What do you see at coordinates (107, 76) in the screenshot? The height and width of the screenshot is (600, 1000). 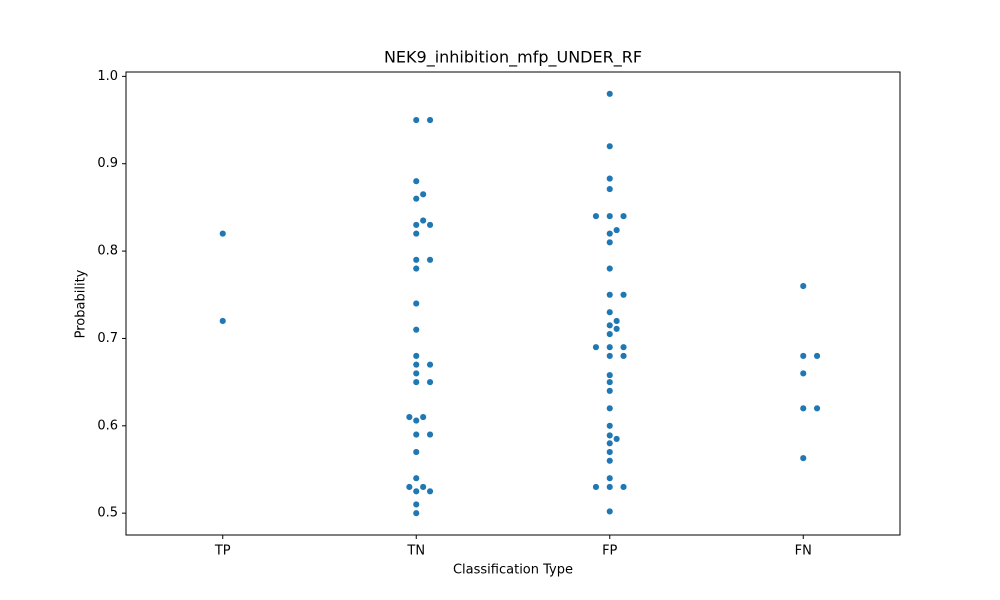 I see `y-tick-label: 1.0` at bounding box center [107, 76].